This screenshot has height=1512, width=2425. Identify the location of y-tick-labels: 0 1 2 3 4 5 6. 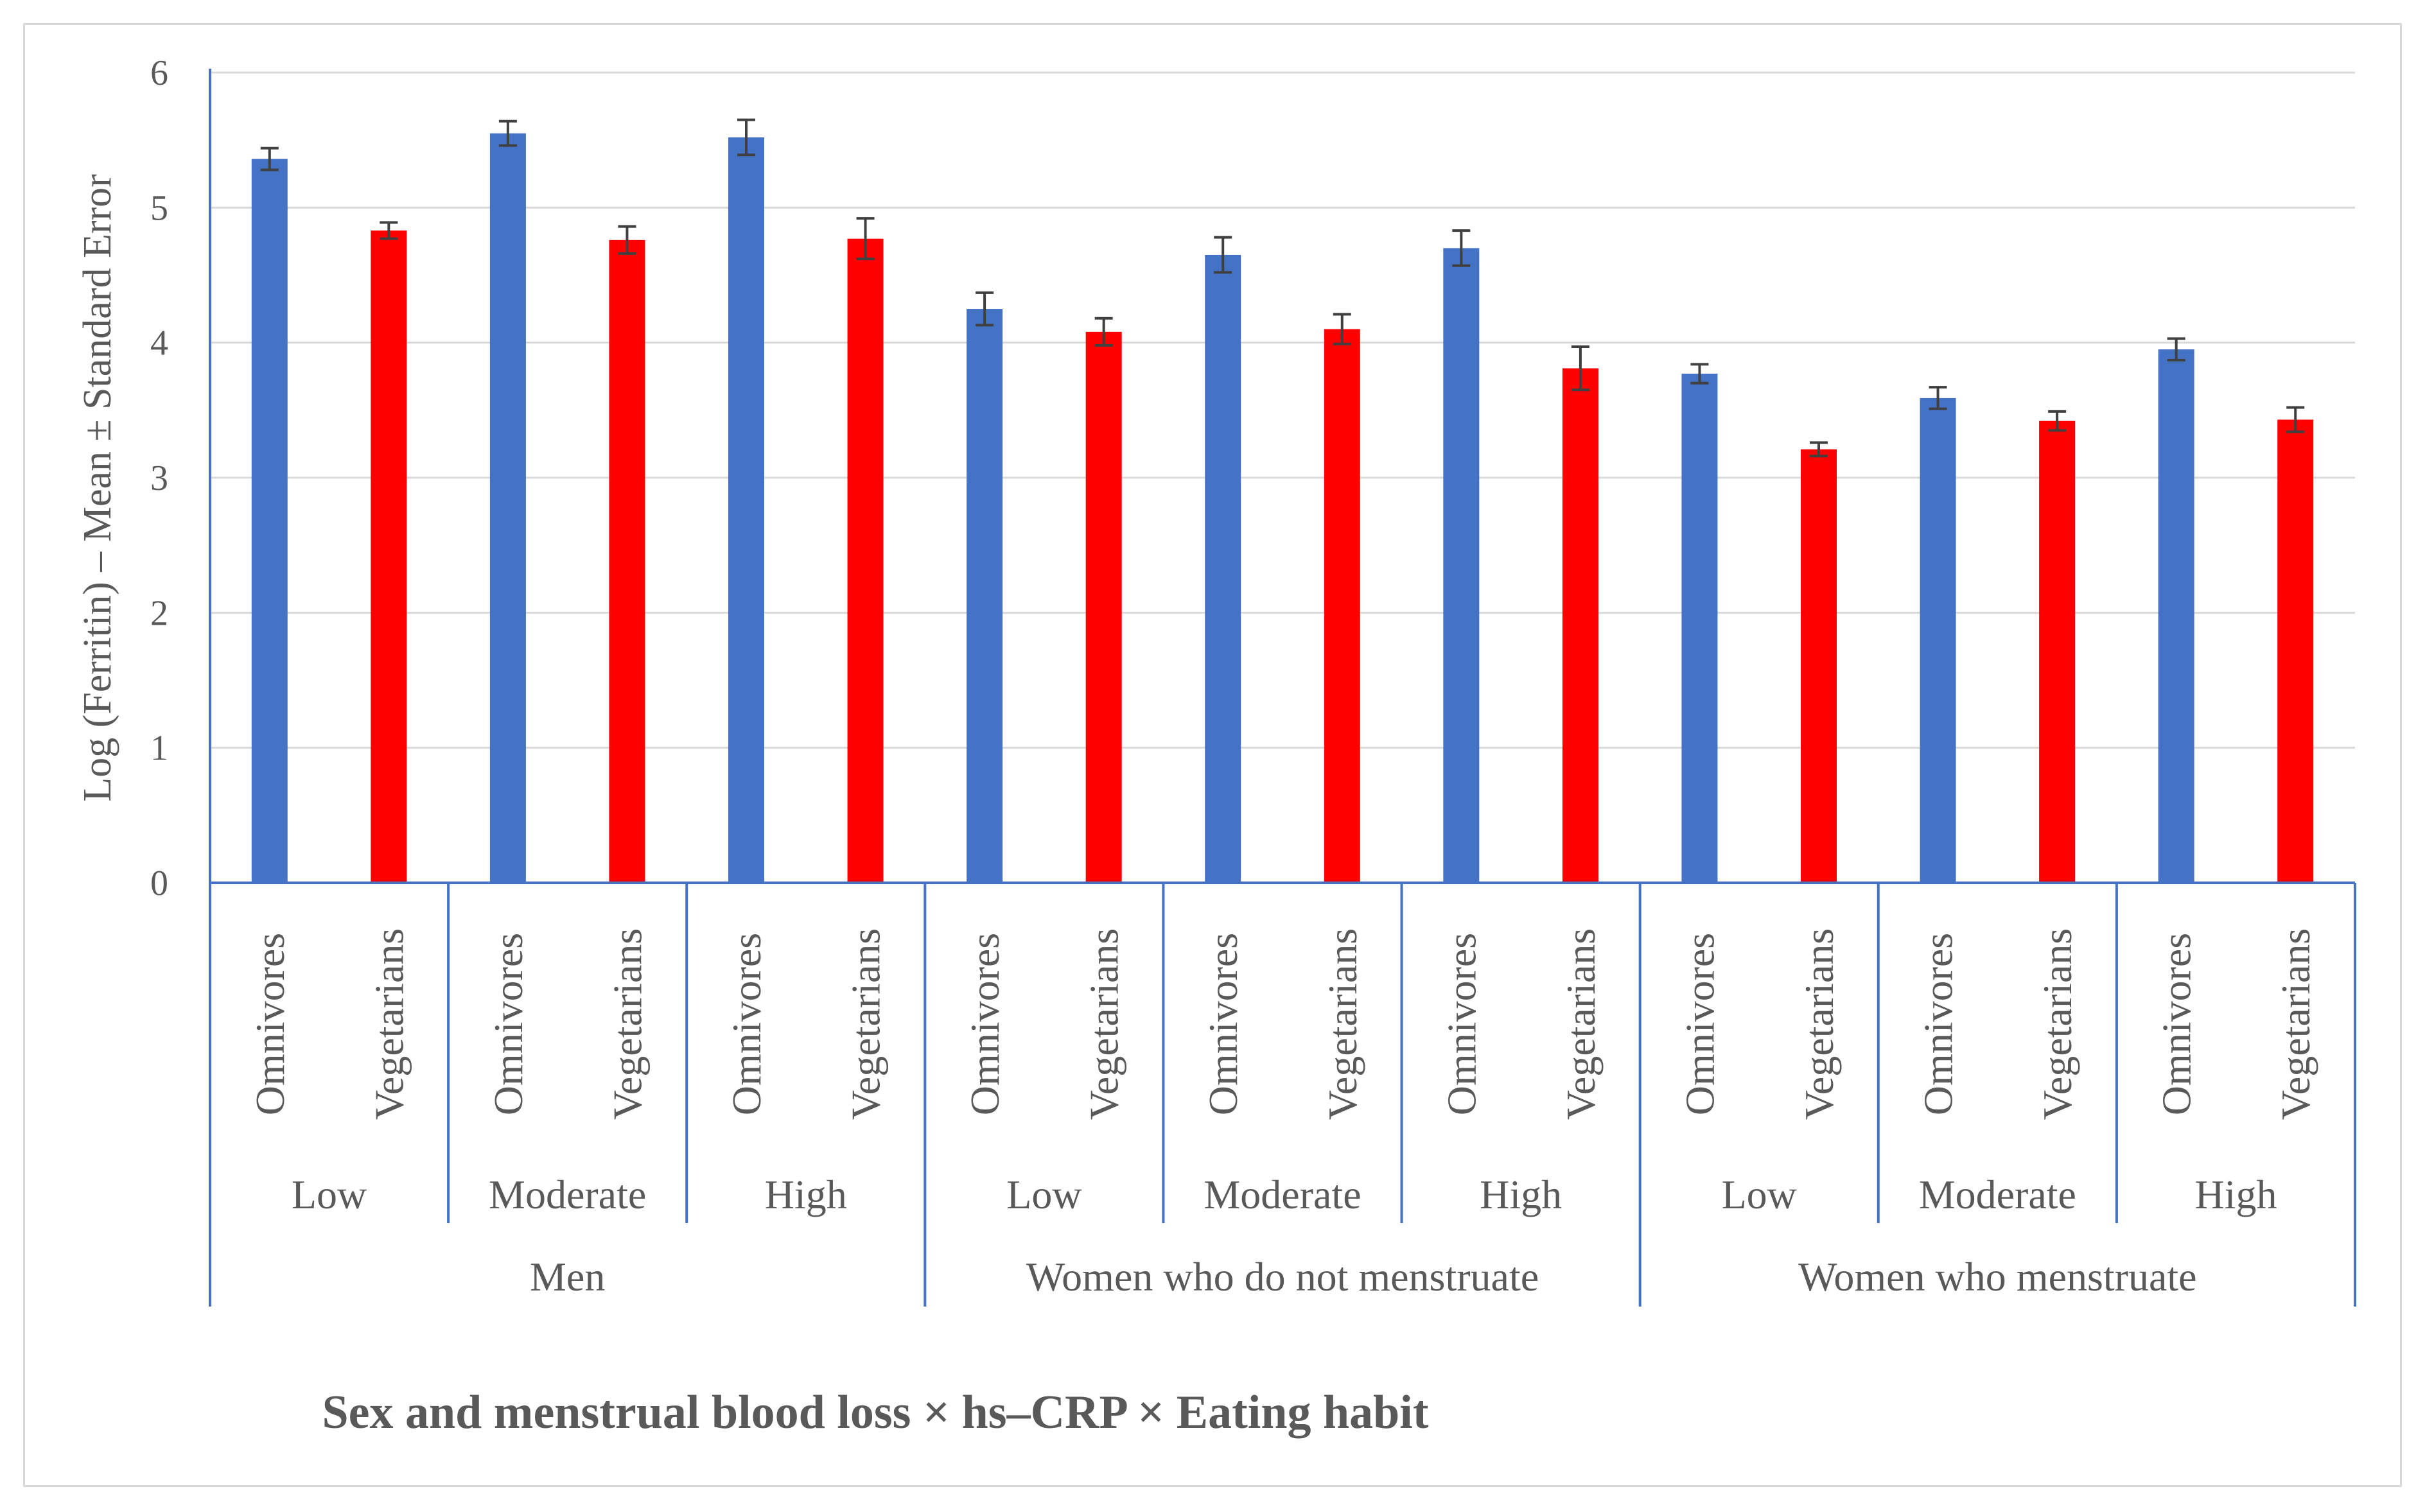
(159, 478).